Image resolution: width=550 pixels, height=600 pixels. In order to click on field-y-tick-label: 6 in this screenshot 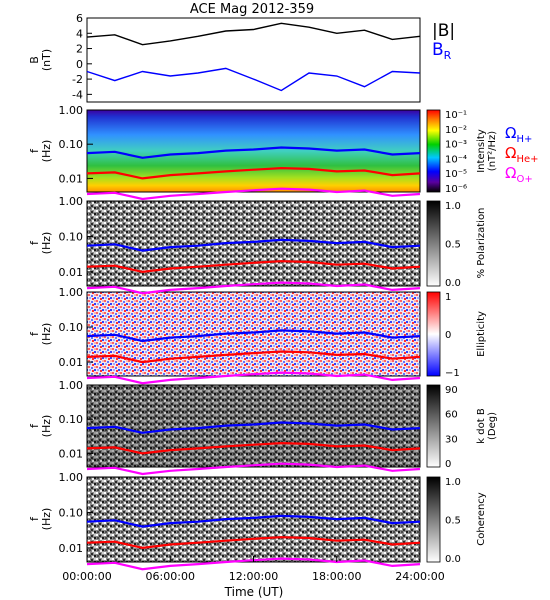, I will do `click(79, 18)`.